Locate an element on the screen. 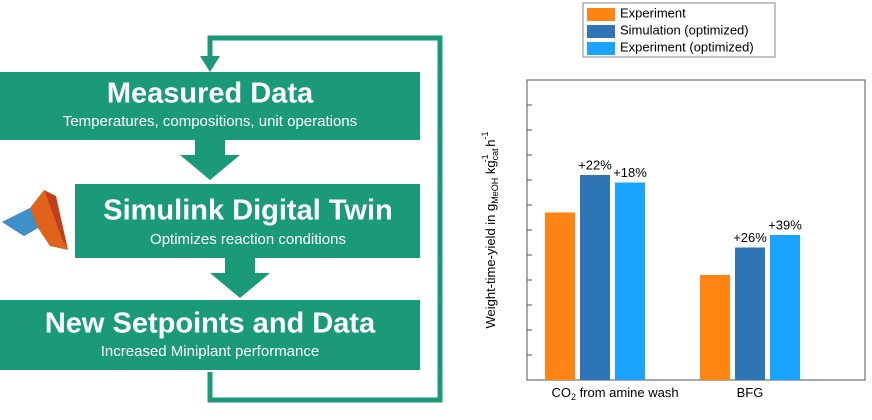 This screenshot has height=420, width=872. legend-label: Experiment (optimized) is located at coordinates (687, 46).